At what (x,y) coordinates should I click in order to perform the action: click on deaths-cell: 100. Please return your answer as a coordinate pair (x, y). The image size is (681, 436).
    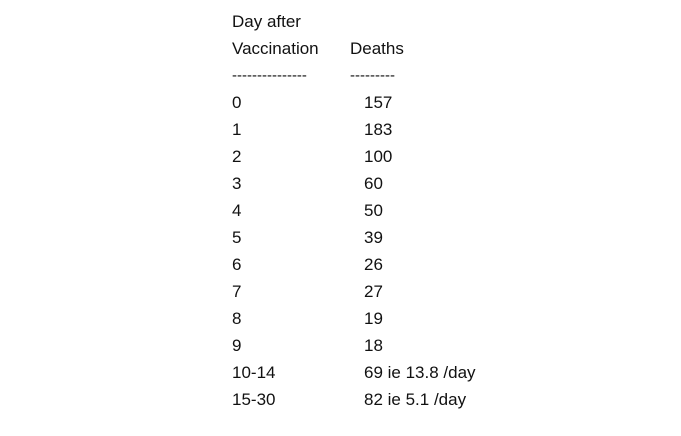
    Looking at the image, I should click on (378, 156).